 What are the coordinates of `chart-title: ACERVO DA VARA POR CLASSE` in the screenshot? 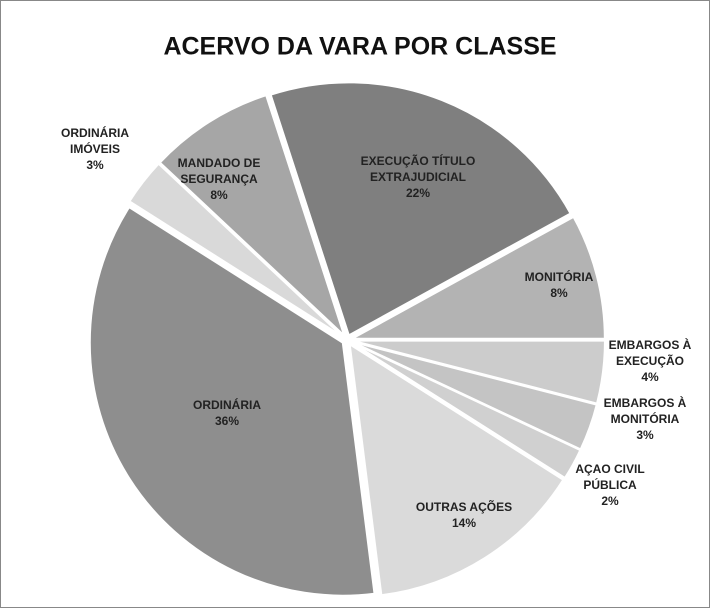 It's located at (359, 47).